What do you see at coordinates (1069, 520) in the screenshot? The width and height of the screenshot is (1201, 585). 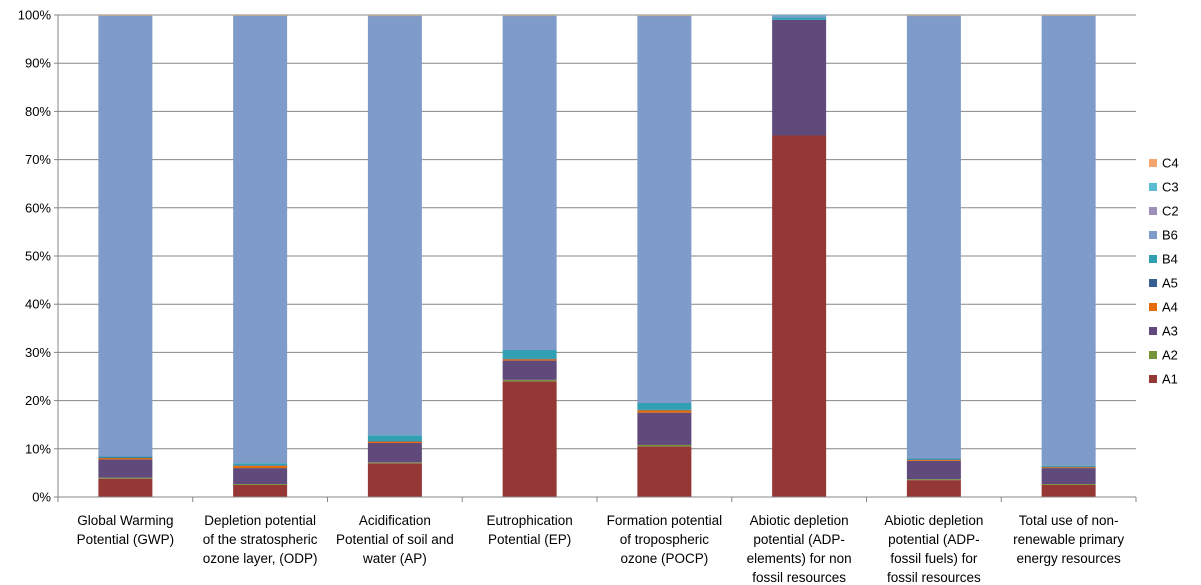 I see `x-category-label: Total use of non-` at bounding box center [1069, 520].